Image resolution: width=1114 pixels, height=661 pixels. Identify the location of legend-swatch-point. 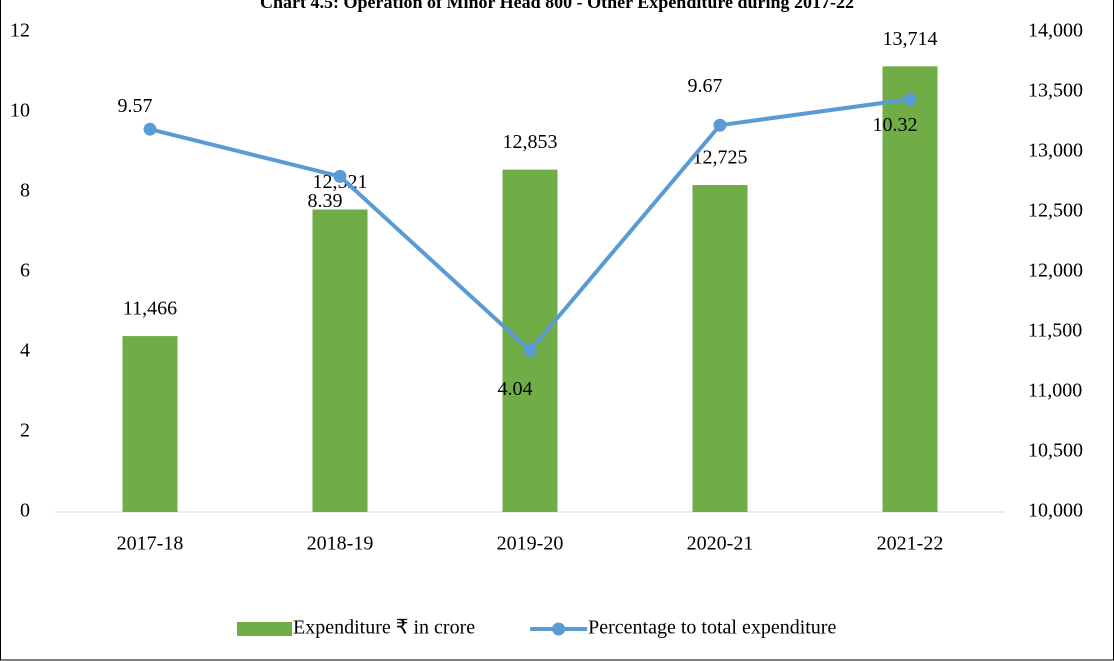
(559, 629).